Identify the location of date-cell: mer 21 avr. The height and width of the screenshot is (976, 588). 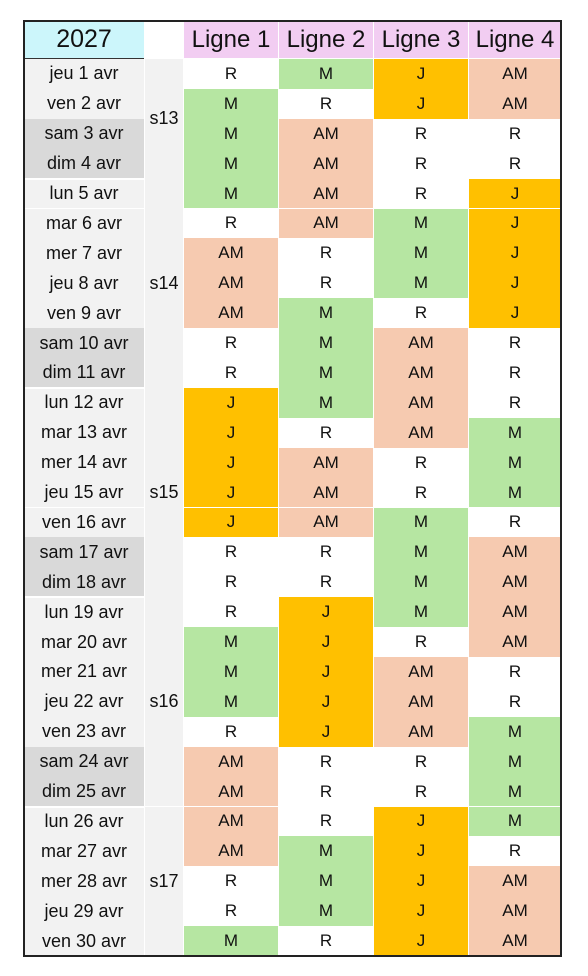
(84, 672).